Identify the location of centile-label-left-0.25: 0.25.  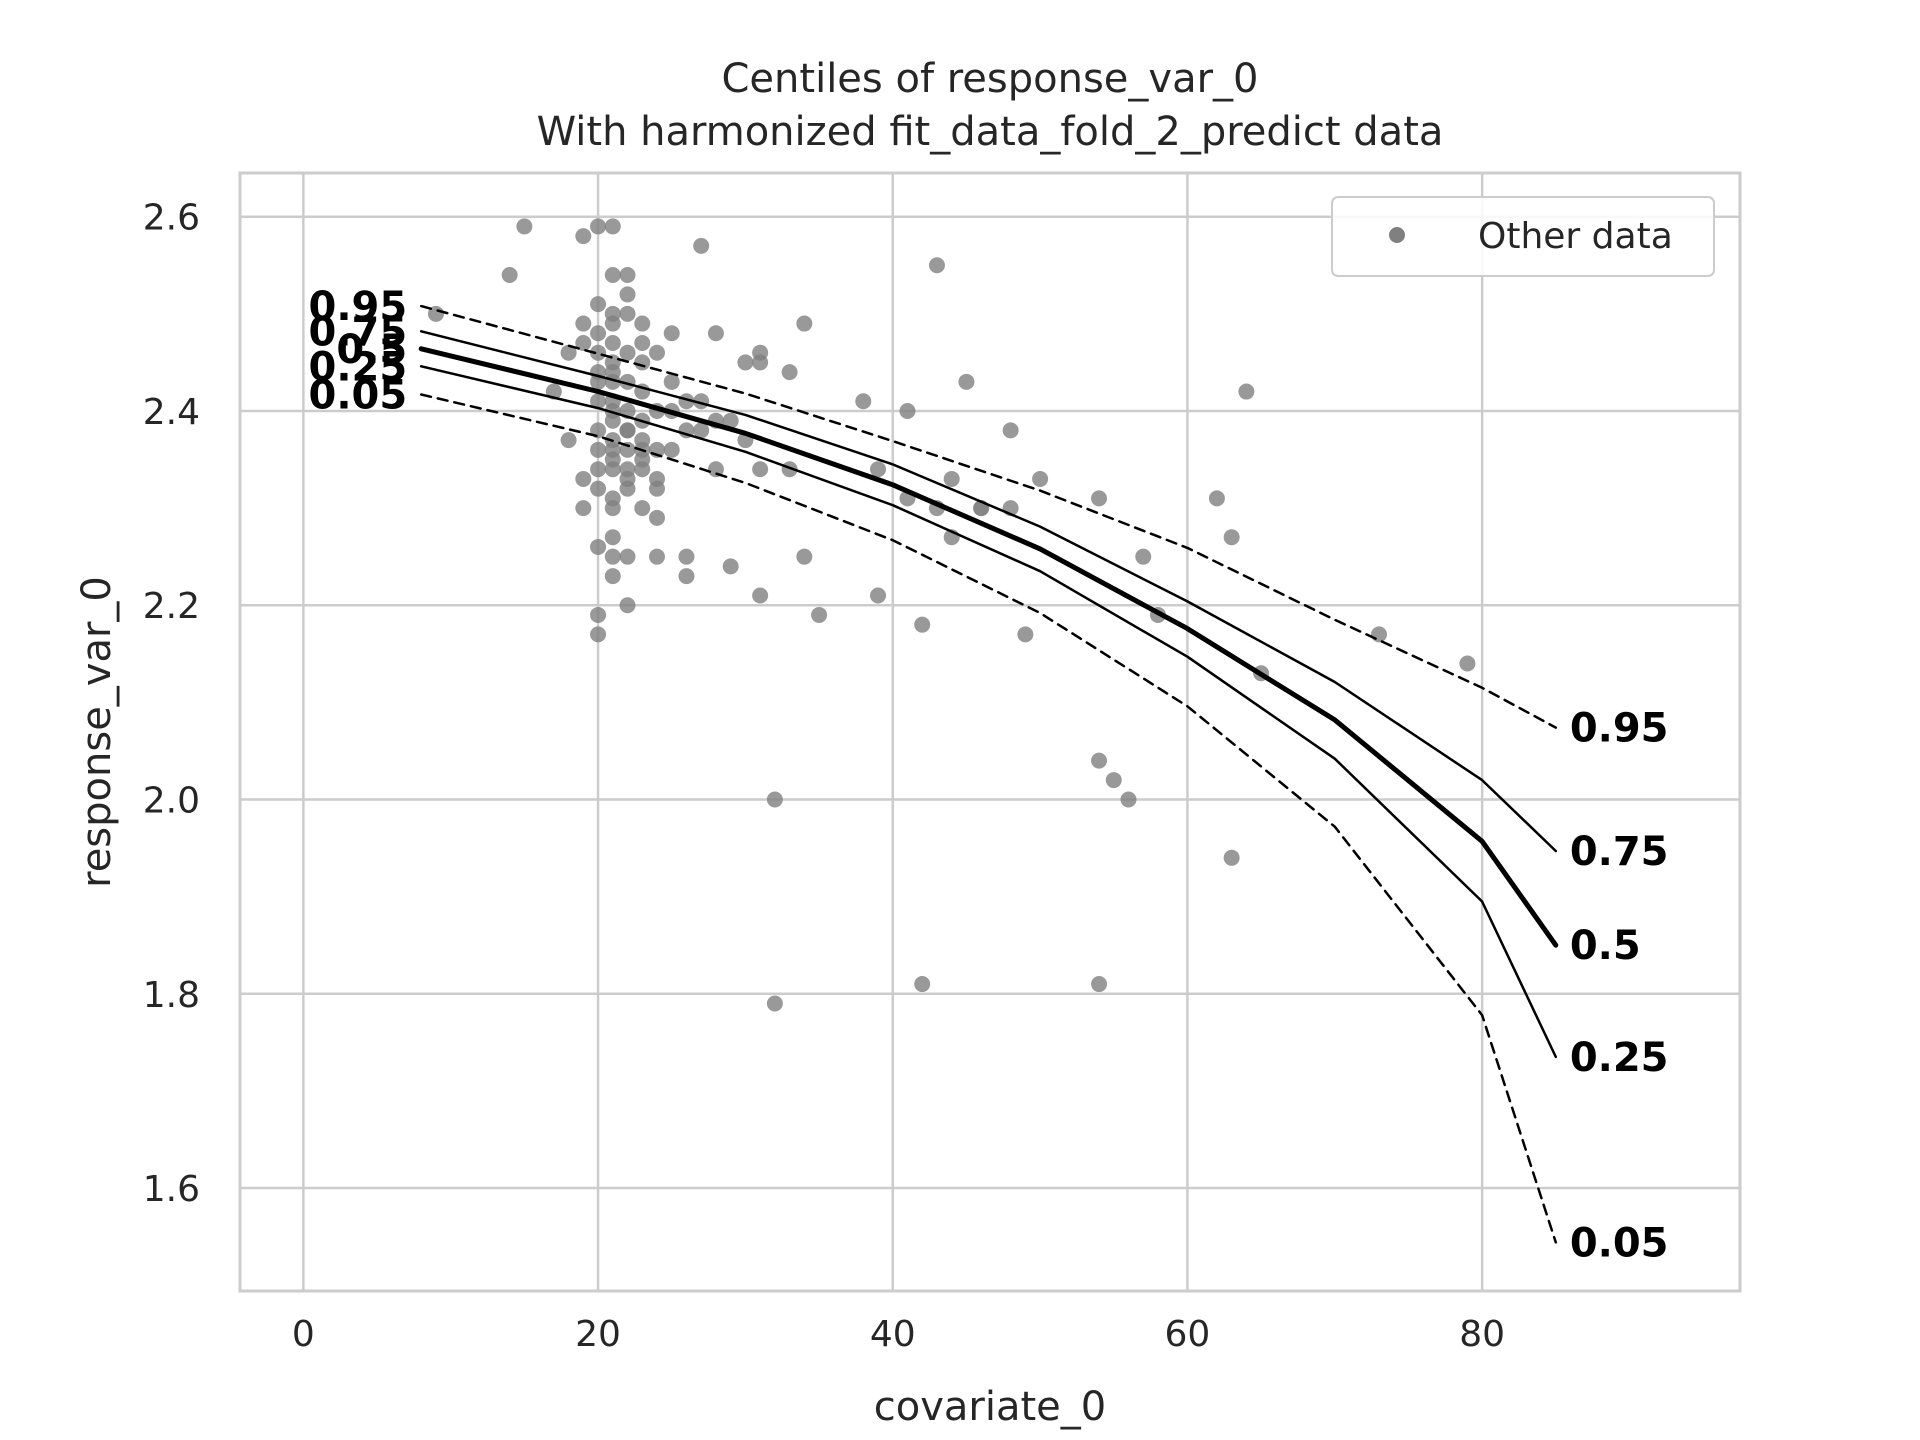
(358, 367).